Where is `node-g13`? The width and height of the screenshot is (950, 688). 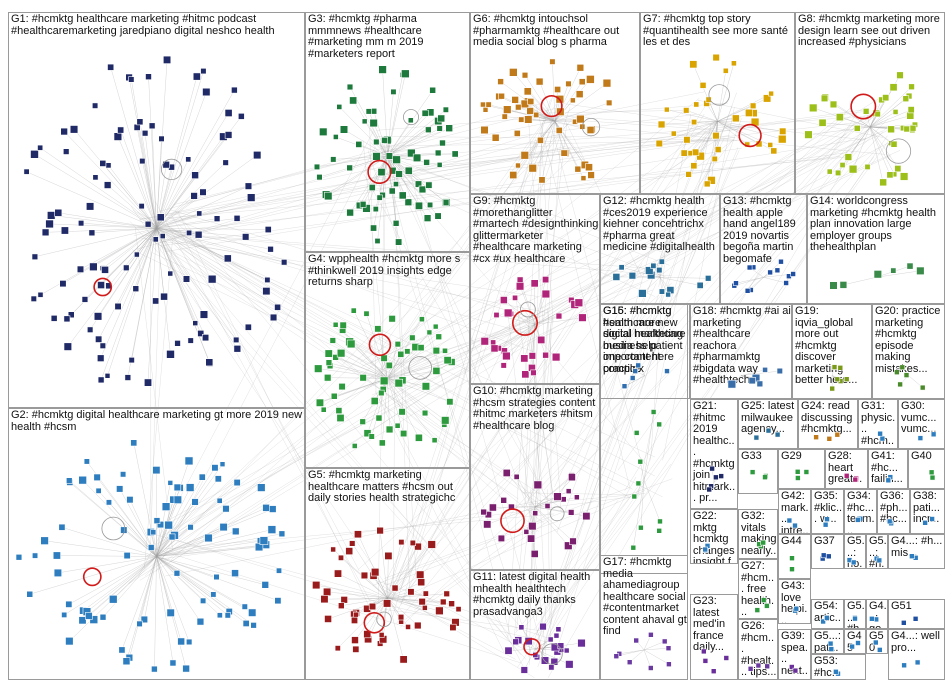
node-g13 is located at coordinates (747, 290).